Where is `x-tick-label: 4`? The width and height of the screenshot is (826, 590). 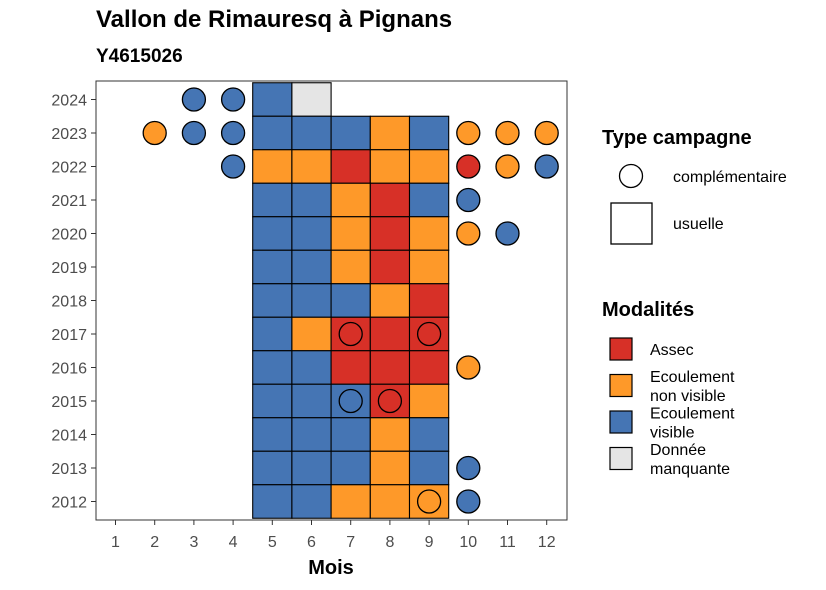 x-tick-label: 4 is located at coordinates (233, 542).